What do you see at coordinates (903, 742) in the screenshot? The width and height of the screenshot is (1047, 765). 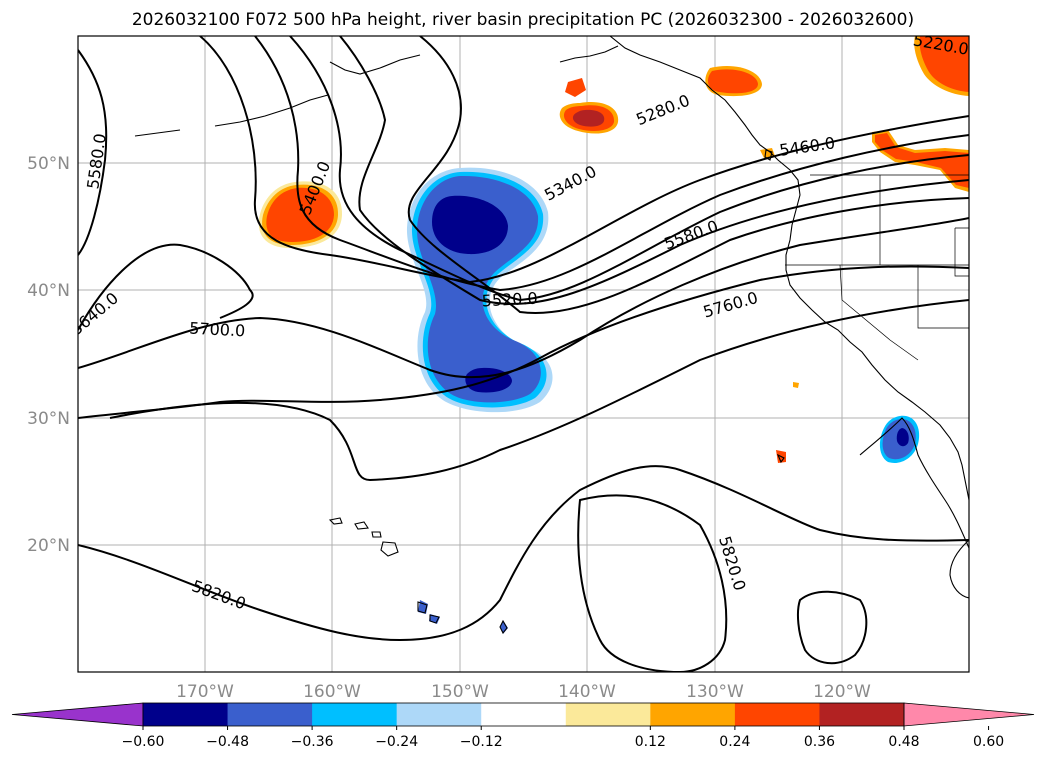 I see `colorbar-tick-label: 0.48` at bounding box center [903, 742].